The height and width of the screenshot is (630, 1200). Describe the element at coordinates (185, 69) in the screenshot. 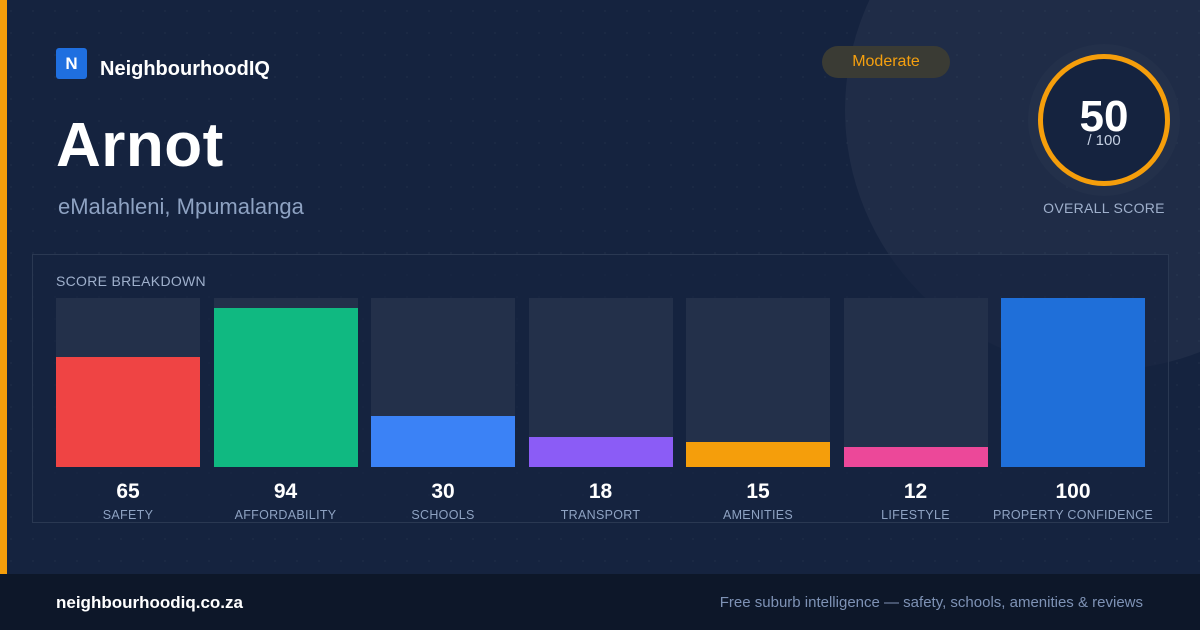

I see `brand-name: NeighbourhoodIQ` at that location.